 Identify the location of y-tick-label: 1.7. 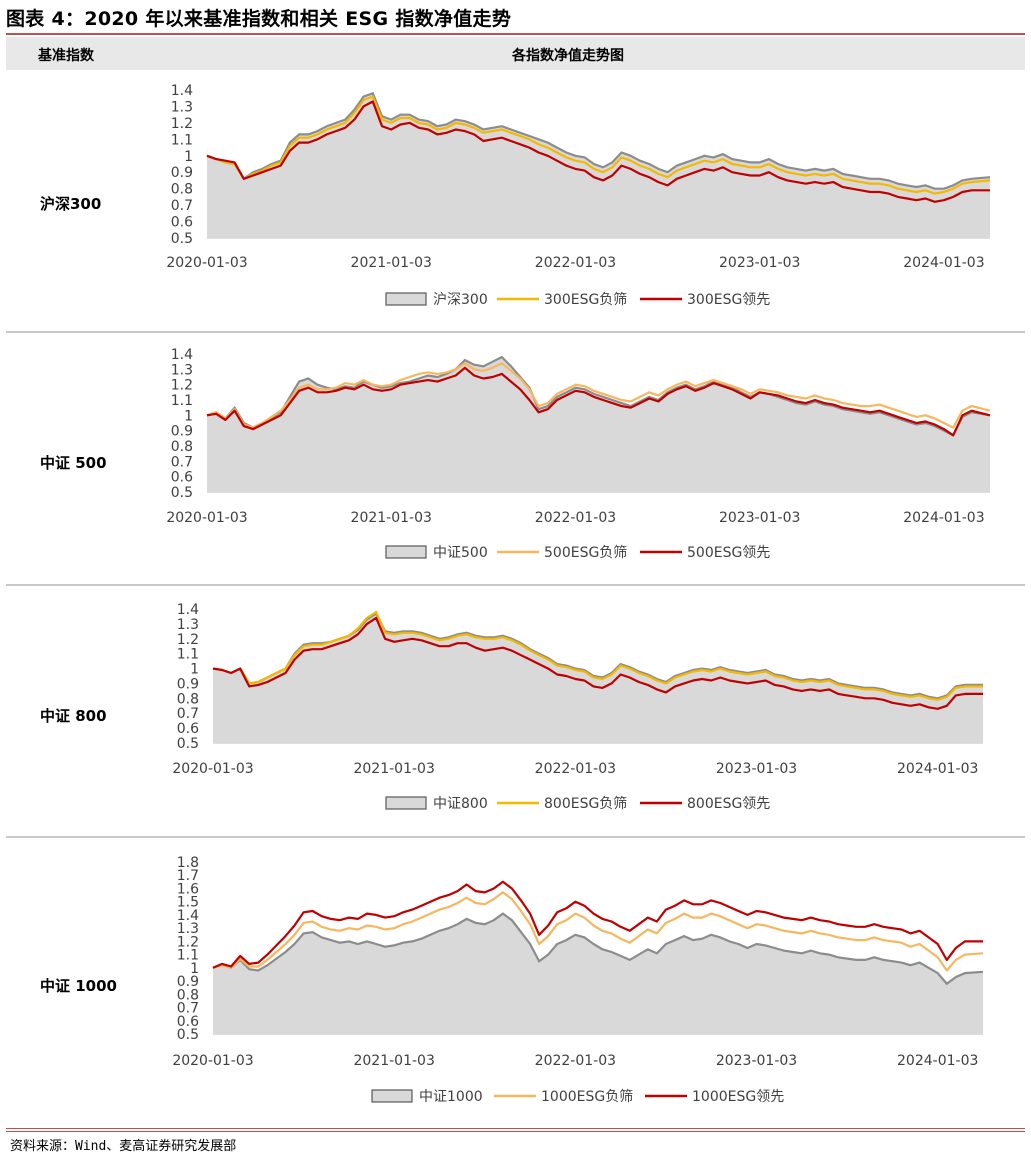
(188, 876).